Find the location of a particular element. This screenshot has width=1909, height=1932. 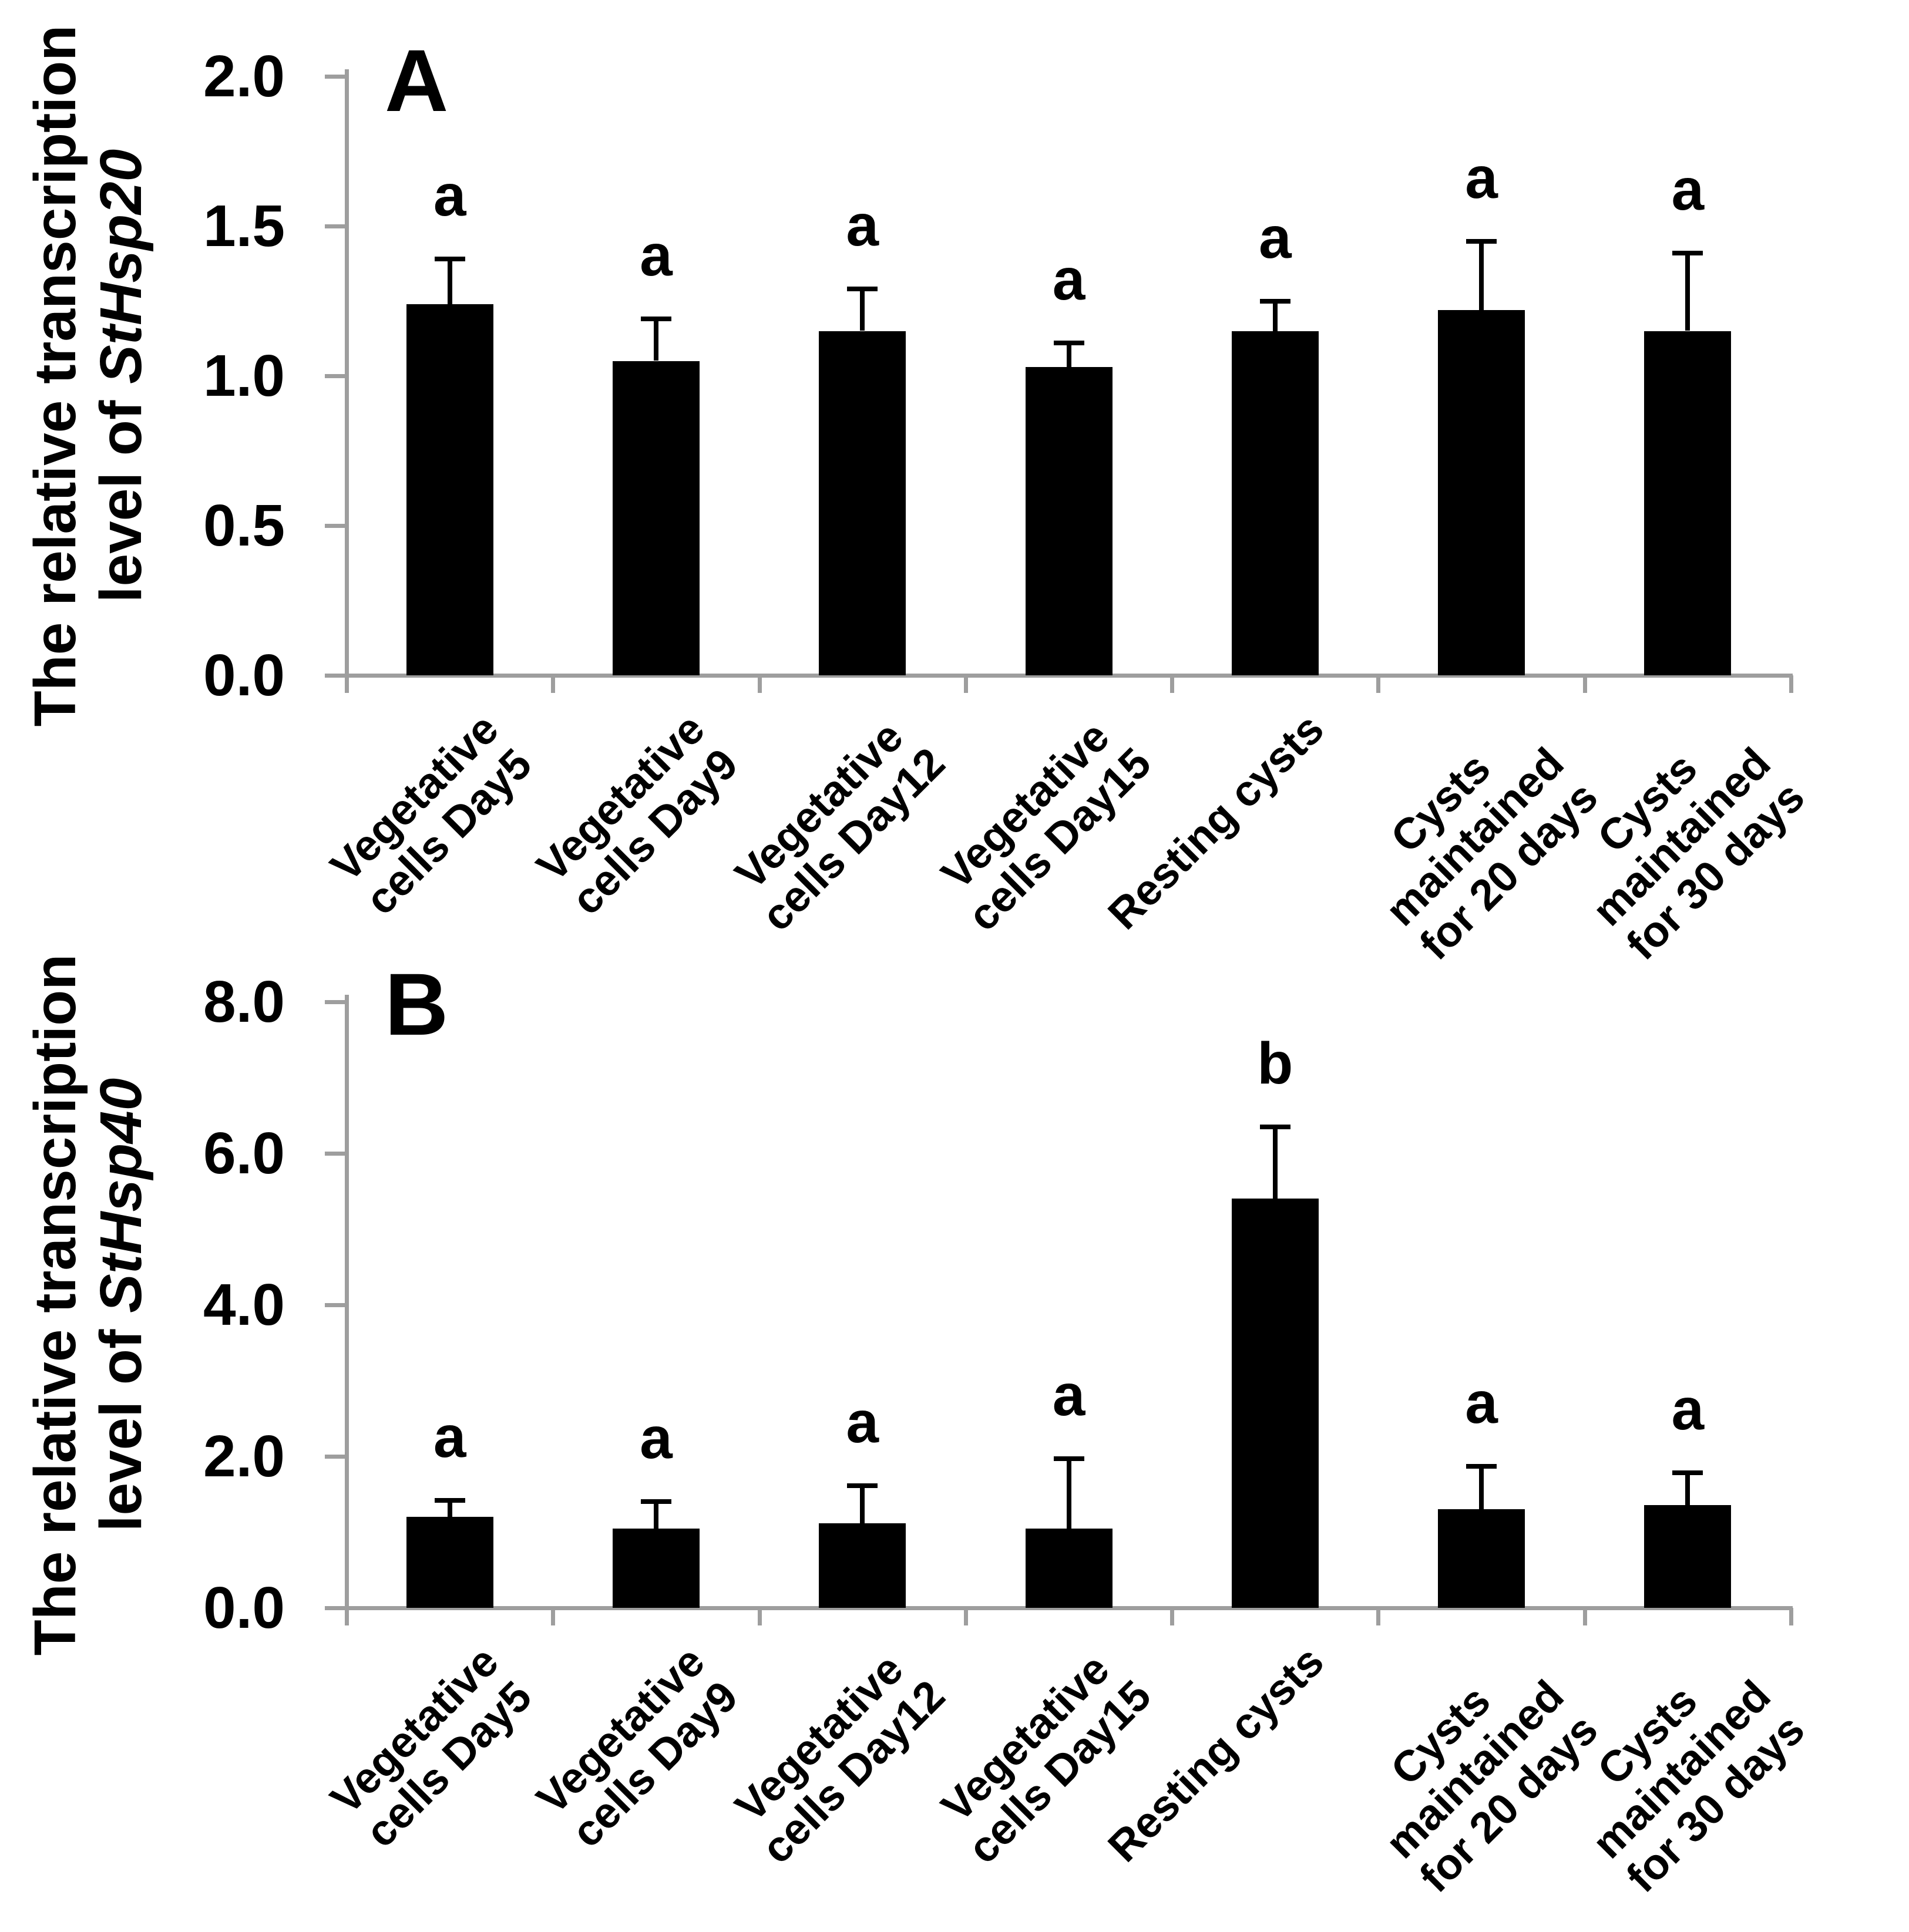

significance-letter: b is located at coordinates (1275, 1063).